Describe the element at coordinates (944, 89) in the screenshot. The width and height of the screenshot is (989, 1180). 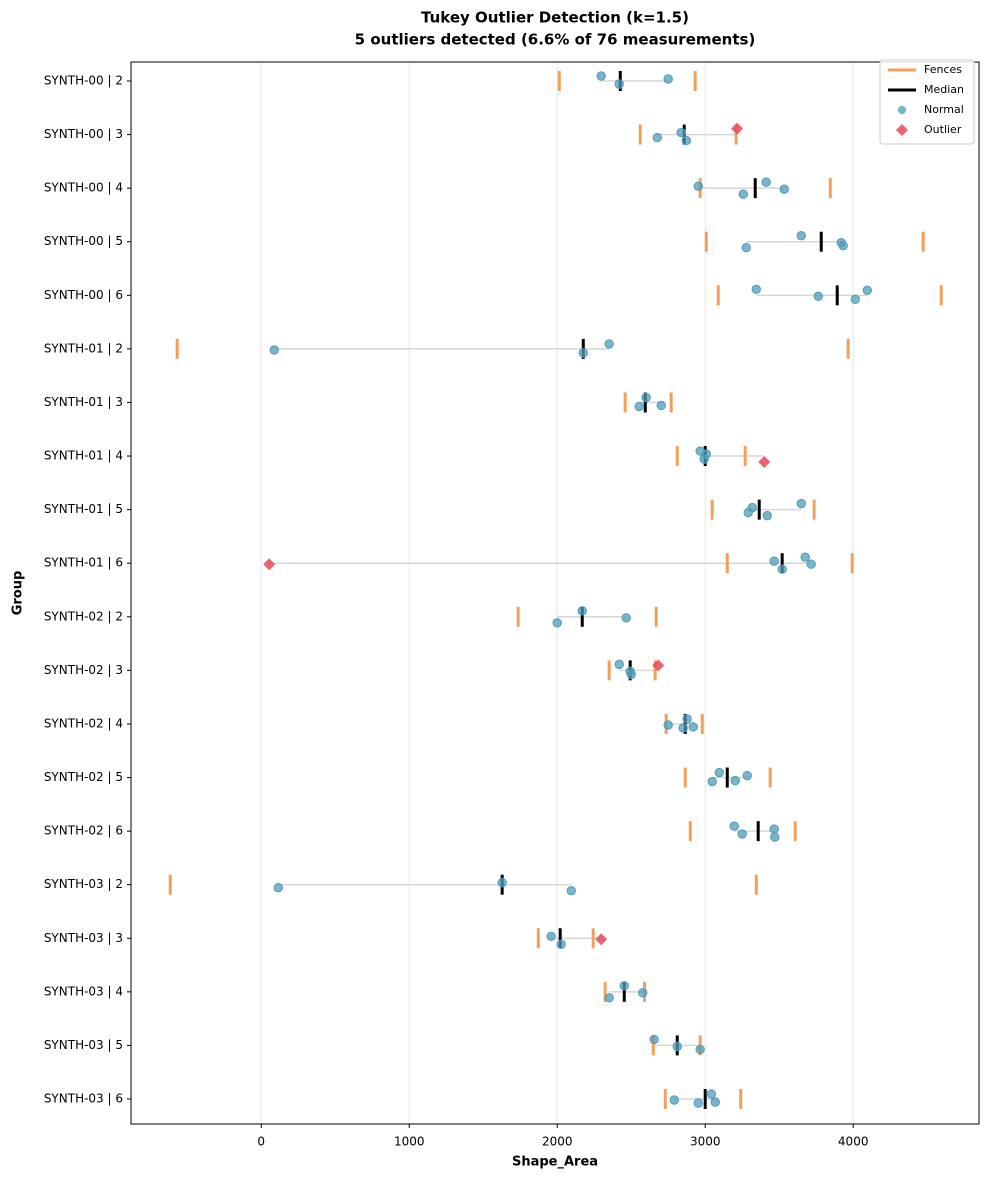
I see `legend-label: Median` at that location.